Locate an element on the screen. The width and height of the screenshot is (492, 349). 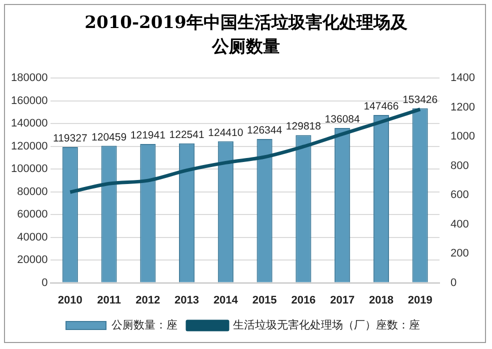
x-tick-label: 2011 is located at coordinates (109, 300).